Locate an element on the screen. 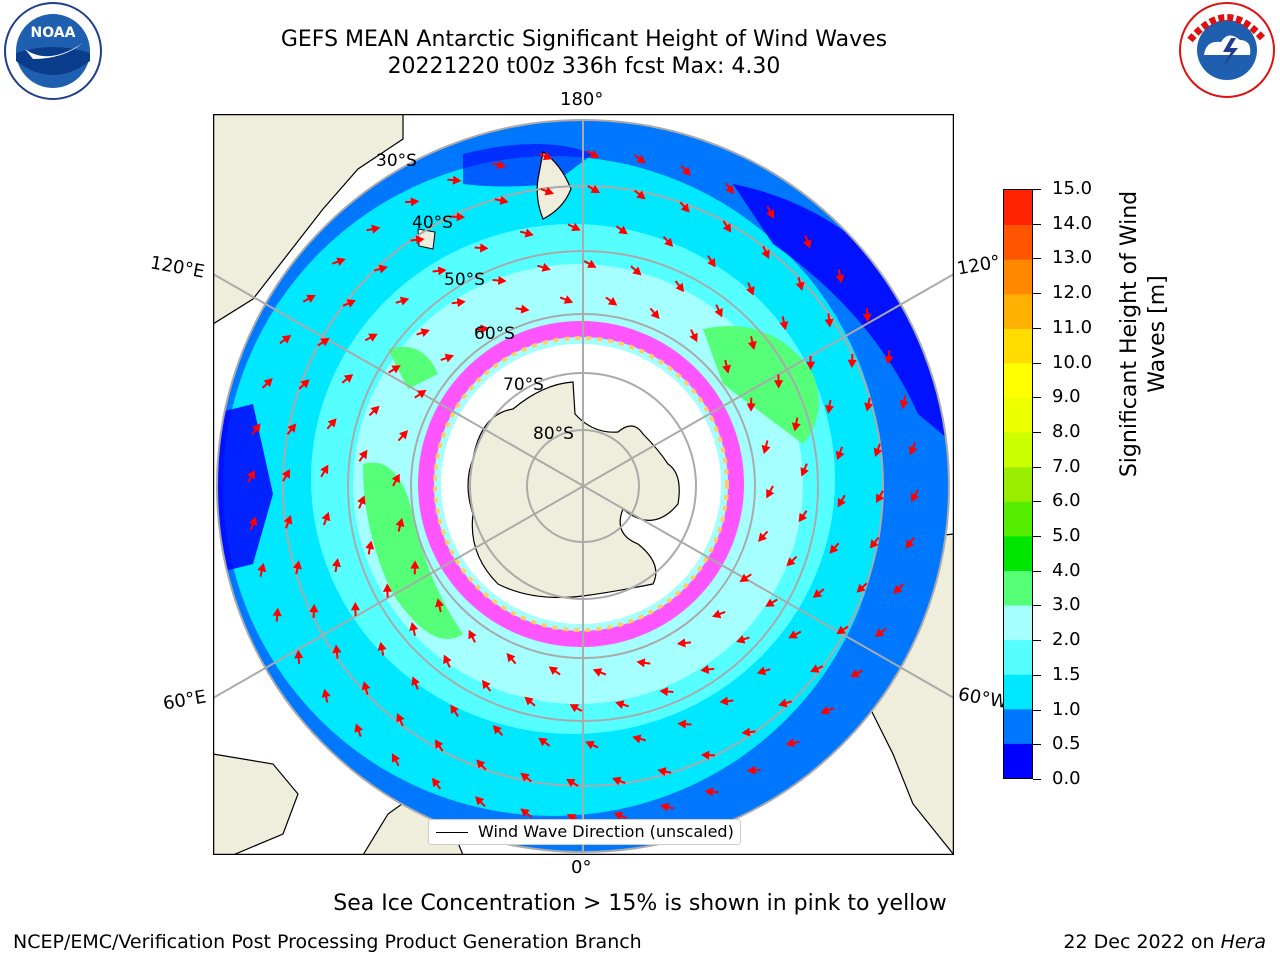 Image resolution: width=1280 pixels, height=960 pixels. australia-land is located at coordinates (308, 219).